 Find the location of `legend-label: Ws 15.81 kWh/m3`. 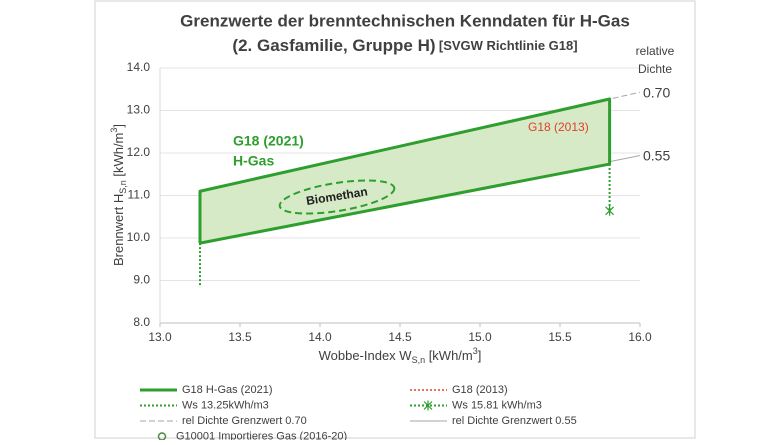

legend-label: Ws 15.81 kWh/m3 is located at coordinates (497, 405).